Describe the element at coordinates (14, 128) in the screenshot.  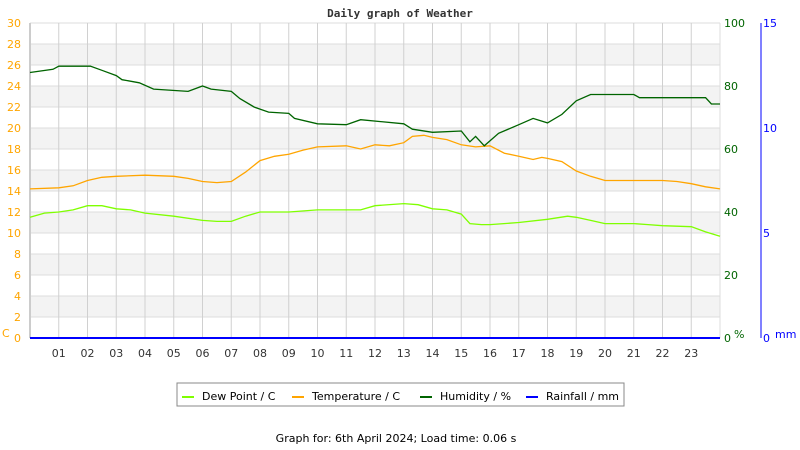
I see `left-tick-label: 20` at that location.